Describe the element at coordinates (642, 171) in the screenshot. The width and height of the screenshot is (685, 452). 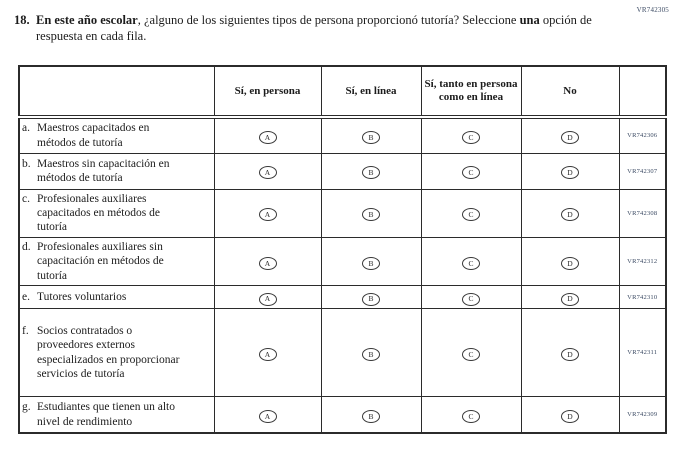
I see `row-item-code: VR742307` at that location.